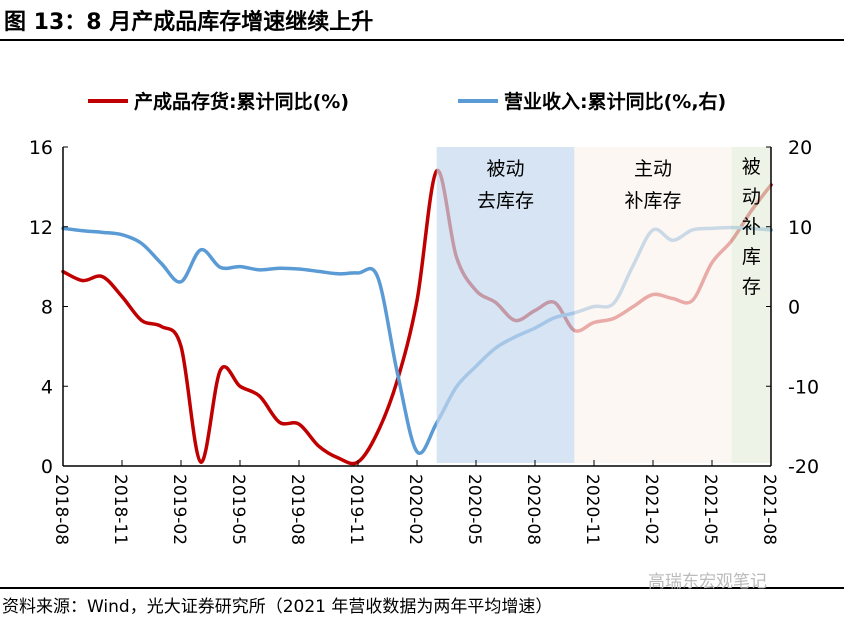 This screenshot has width=844, height=617. Describe the element at coordinates (769, 509) in the screenshot. I see `x-tick-label: 2021-08` at that location.